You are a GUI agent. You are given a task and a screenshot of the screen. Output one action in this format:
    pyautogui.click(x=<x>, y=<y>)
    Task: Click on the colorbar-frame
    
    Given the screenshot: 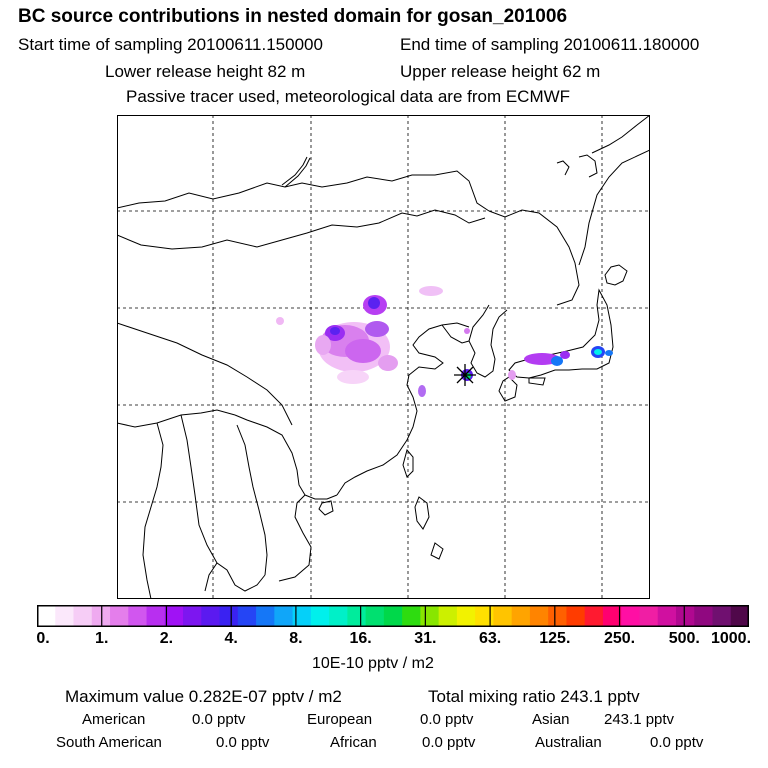 What is the action you would take?
    pyautogui.click(x=393, y=616)
    